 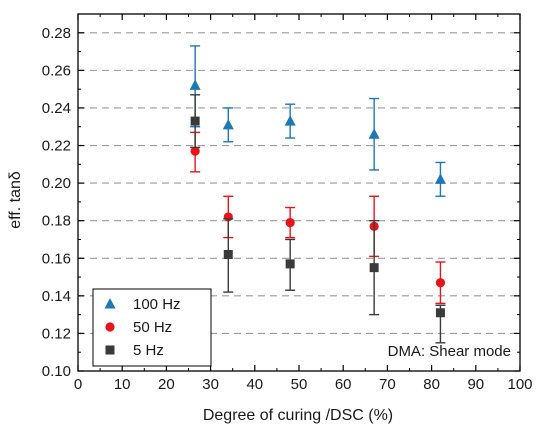 What do you see at coordinates (56, 70) in the screenshot?
I see `y-tick-label: 0.26` at bounding box center [56, 70].